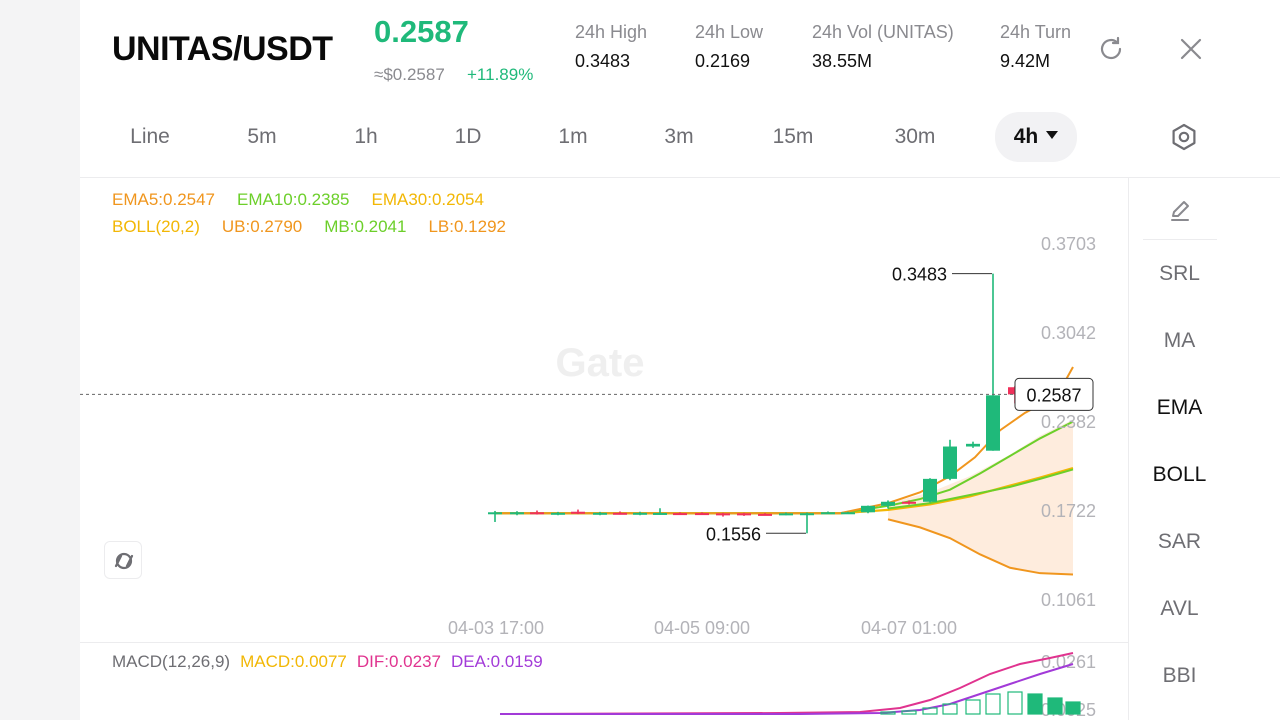 This screenshot has width=1280, height=720. I want to click on legend-macd: MACD:0.0077, so click(293, 661).